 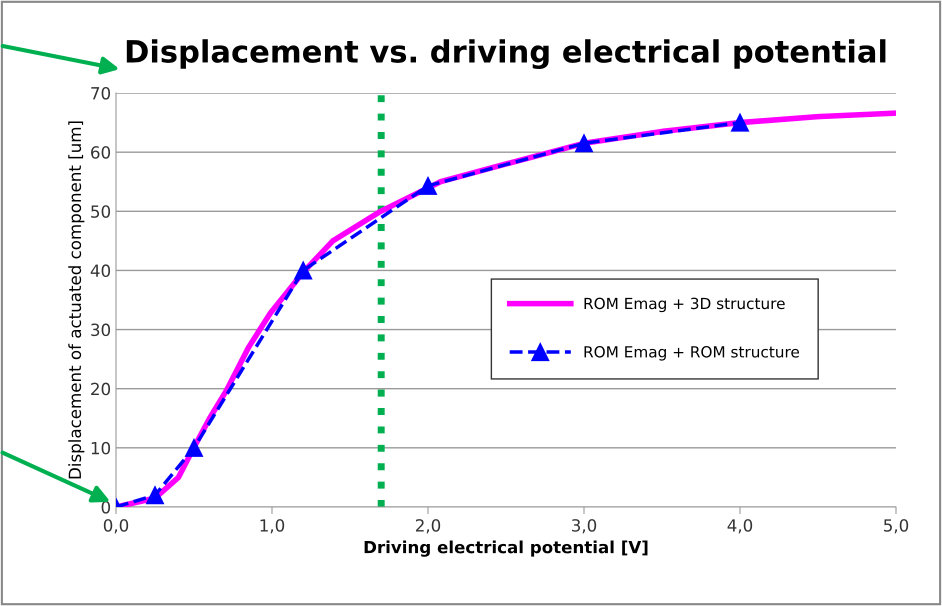 What do you see at coordinates (584, 526) in the screenshot?
I see `x-tick-label: 3,0` at bounding box center [584, 526].